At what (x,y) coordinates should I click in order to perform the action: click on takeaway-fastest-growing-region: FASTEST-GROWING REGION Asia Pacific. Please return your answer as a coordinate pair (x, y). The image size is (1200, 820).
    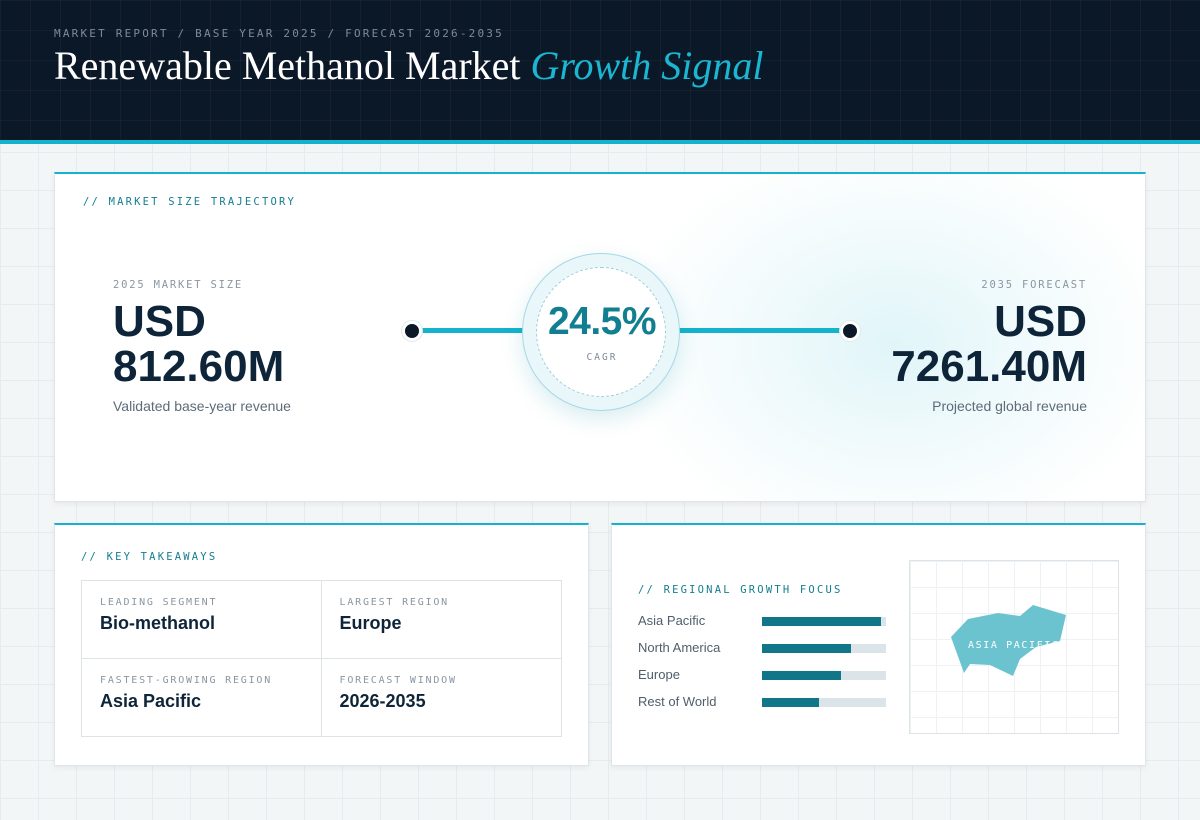
    Looking at the image, I should click on (202, 697).